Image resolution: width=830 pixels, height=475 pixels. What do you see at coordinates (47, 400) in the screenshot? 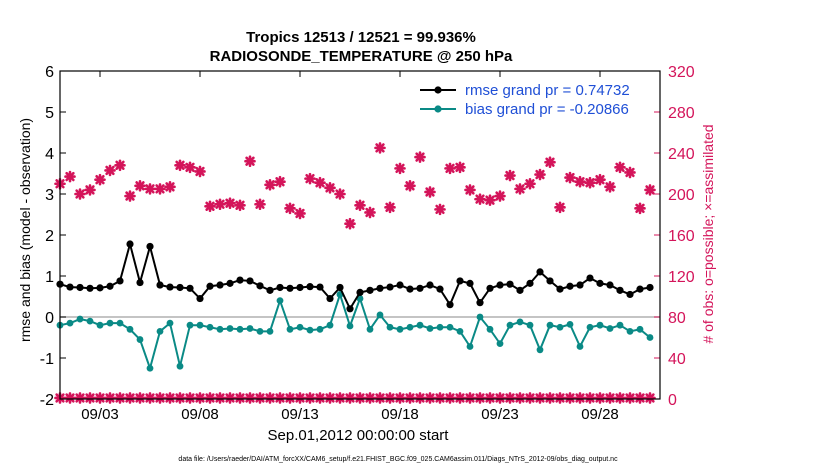
I see `y-left-tick-label: -2` at bounding box center [47, 400].